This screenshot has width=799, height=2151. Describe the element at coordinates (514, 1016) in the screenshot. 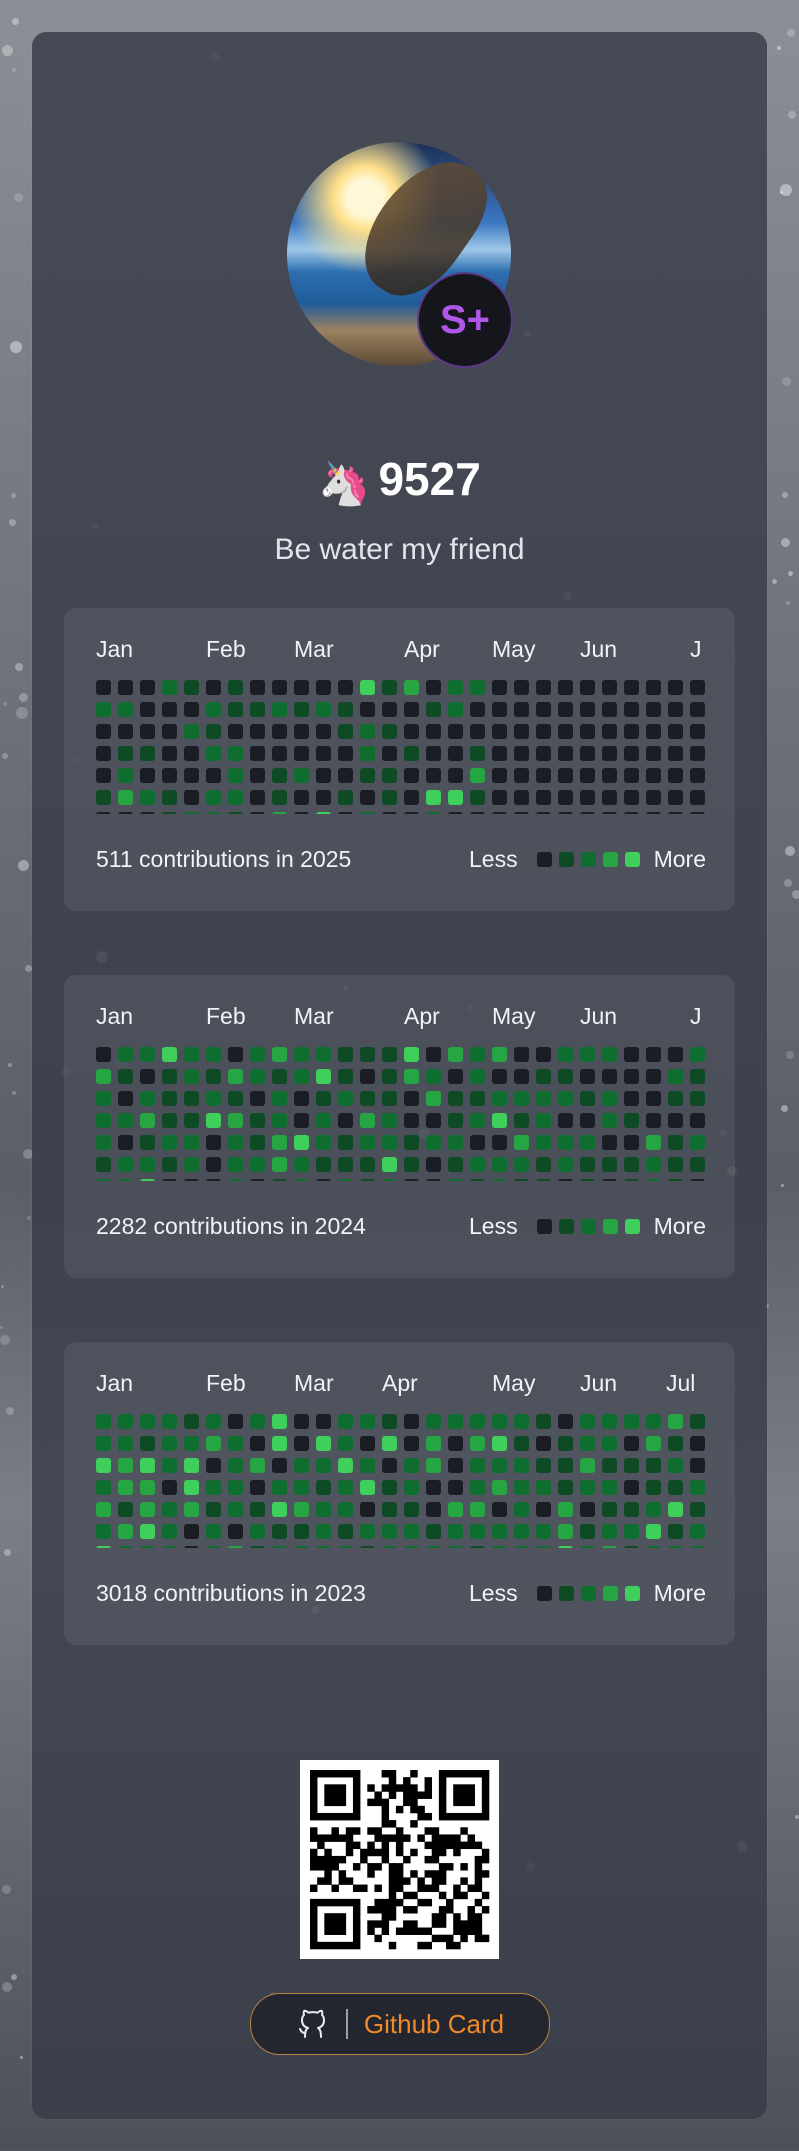

I see `month-label: May` at that location.